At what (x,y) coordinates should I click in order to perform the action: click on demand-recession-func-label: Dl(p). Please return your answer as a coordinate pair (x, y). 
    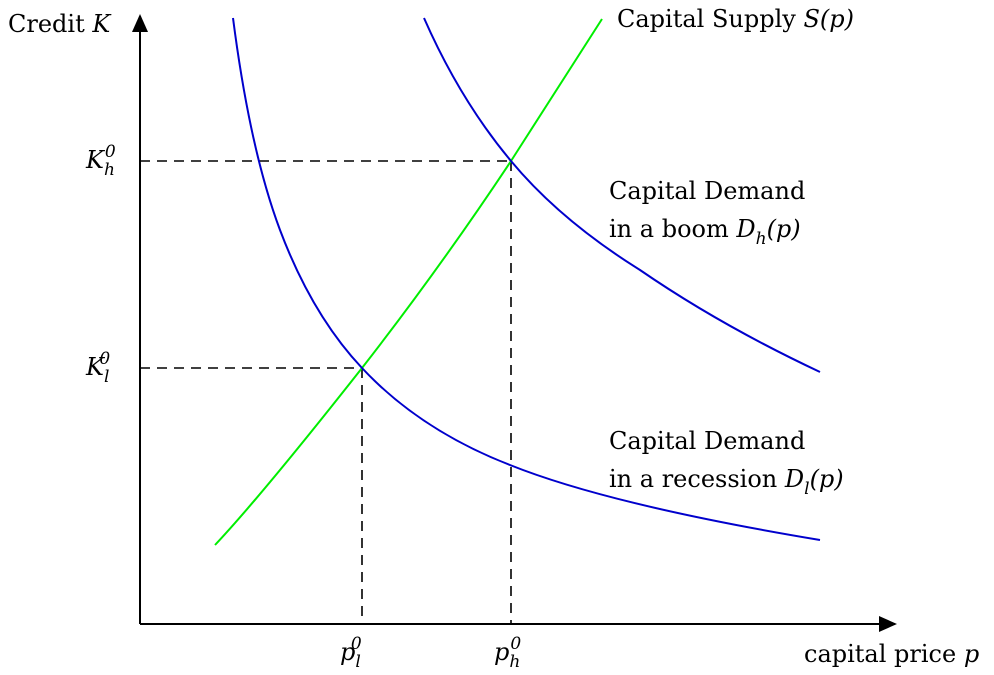
    Looking at the image, I should click on (814, 482).